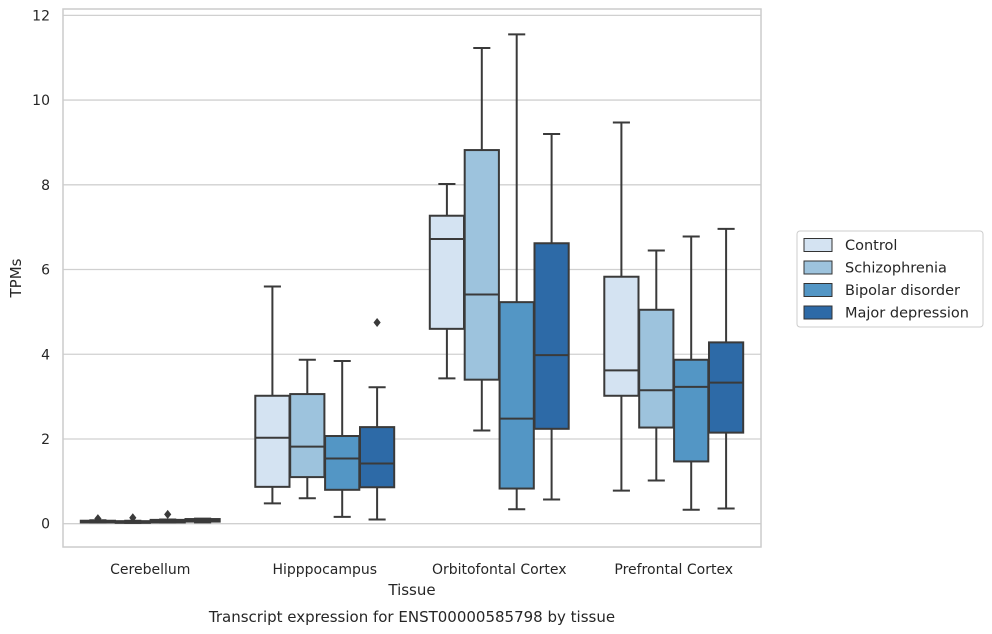 Image resolution: width=992 pixels, height=634 pixels. Describe the element at coordinates (411, 590) in the screenshot. I see `x-axis-title: Tissue` at that location.